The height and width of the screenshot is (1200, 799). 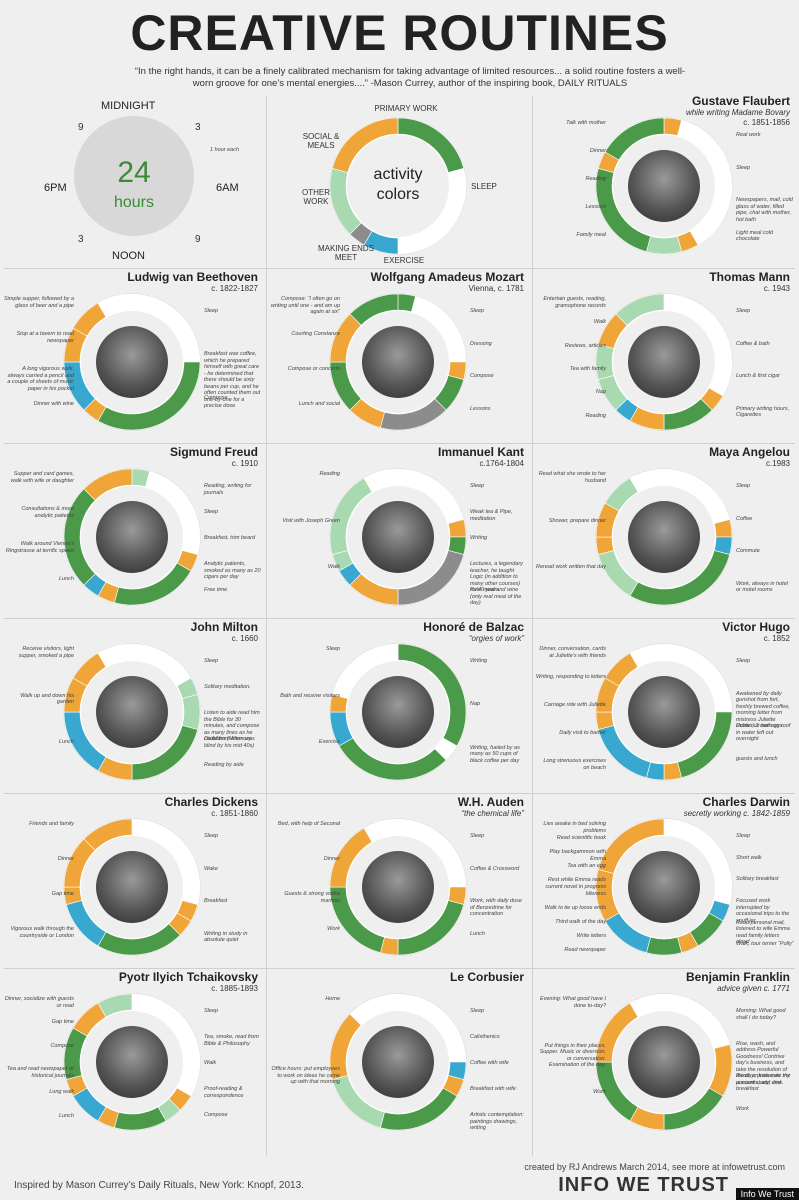 I want to click on john-milton-segment-sleep, so click(x=115, y=655).